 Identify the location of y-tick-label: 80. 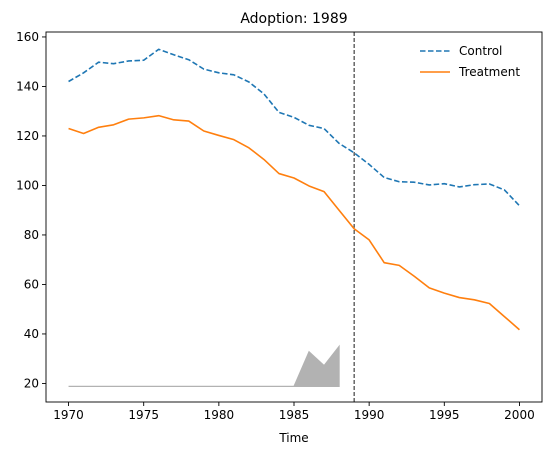
(31, 235).